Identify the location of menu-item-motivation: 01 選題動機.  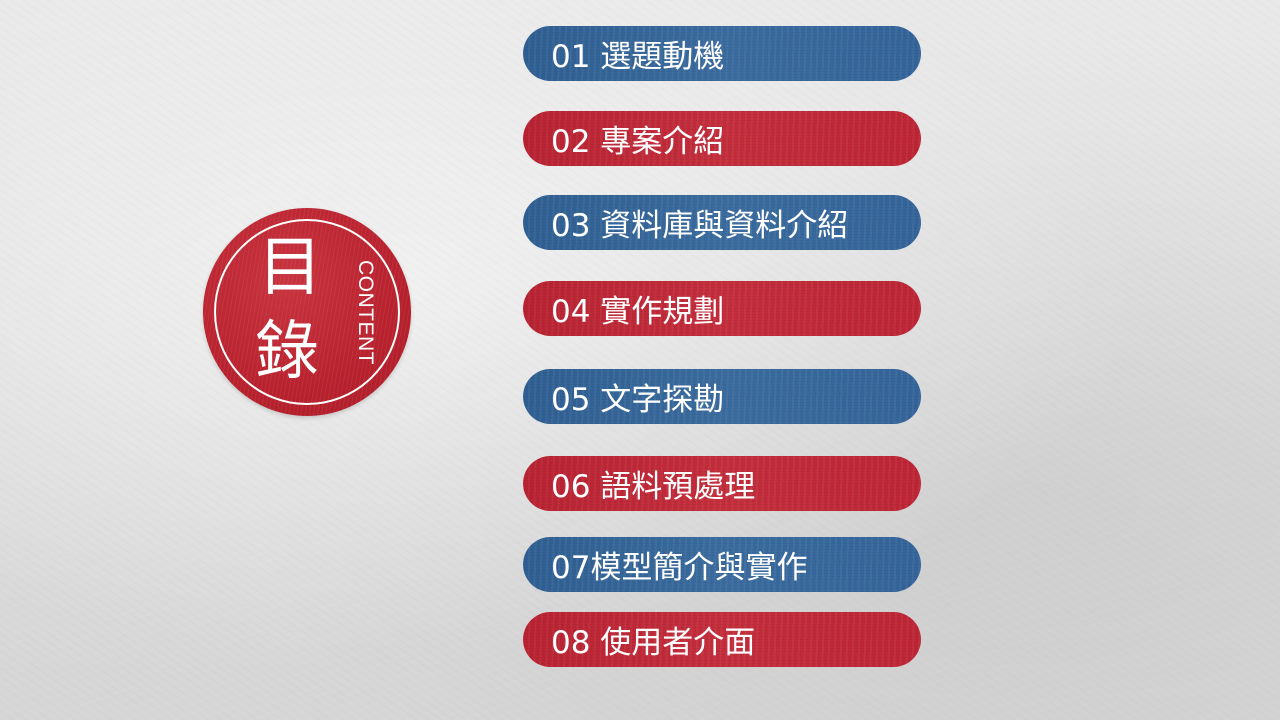
(722, 53).